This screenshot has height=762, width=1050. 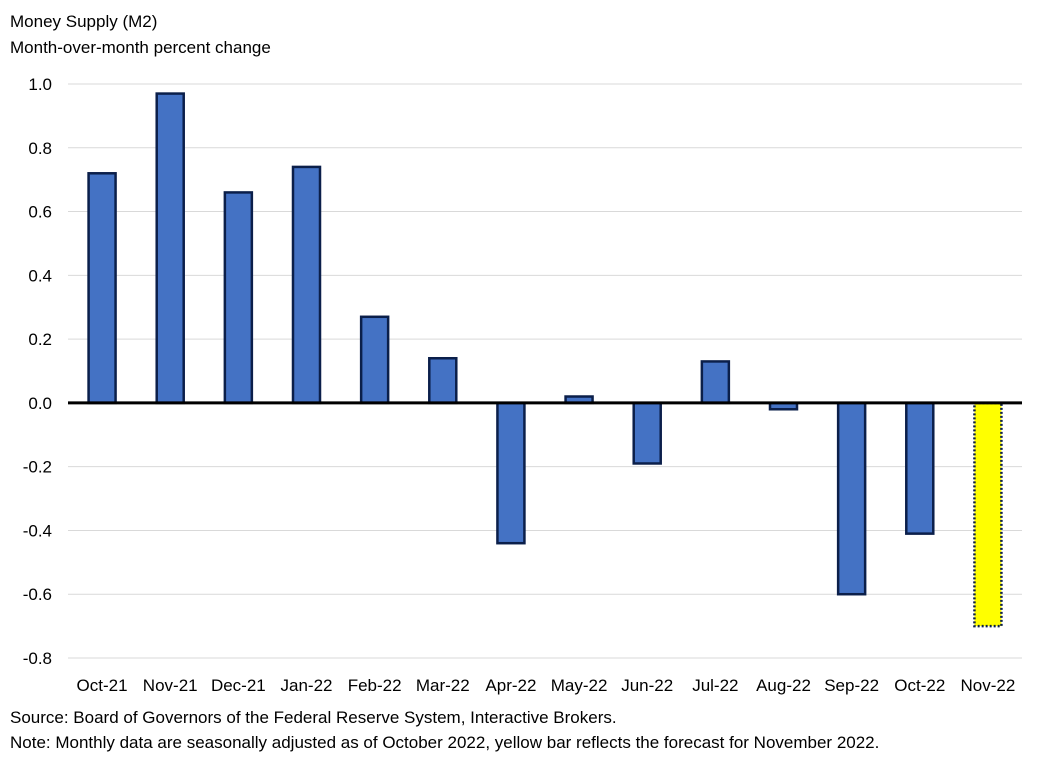 What do you see at coordinates (783, 685) in the screenshot?
I see `x-tick-label: Aug-22` at bounding box center [783, 685].